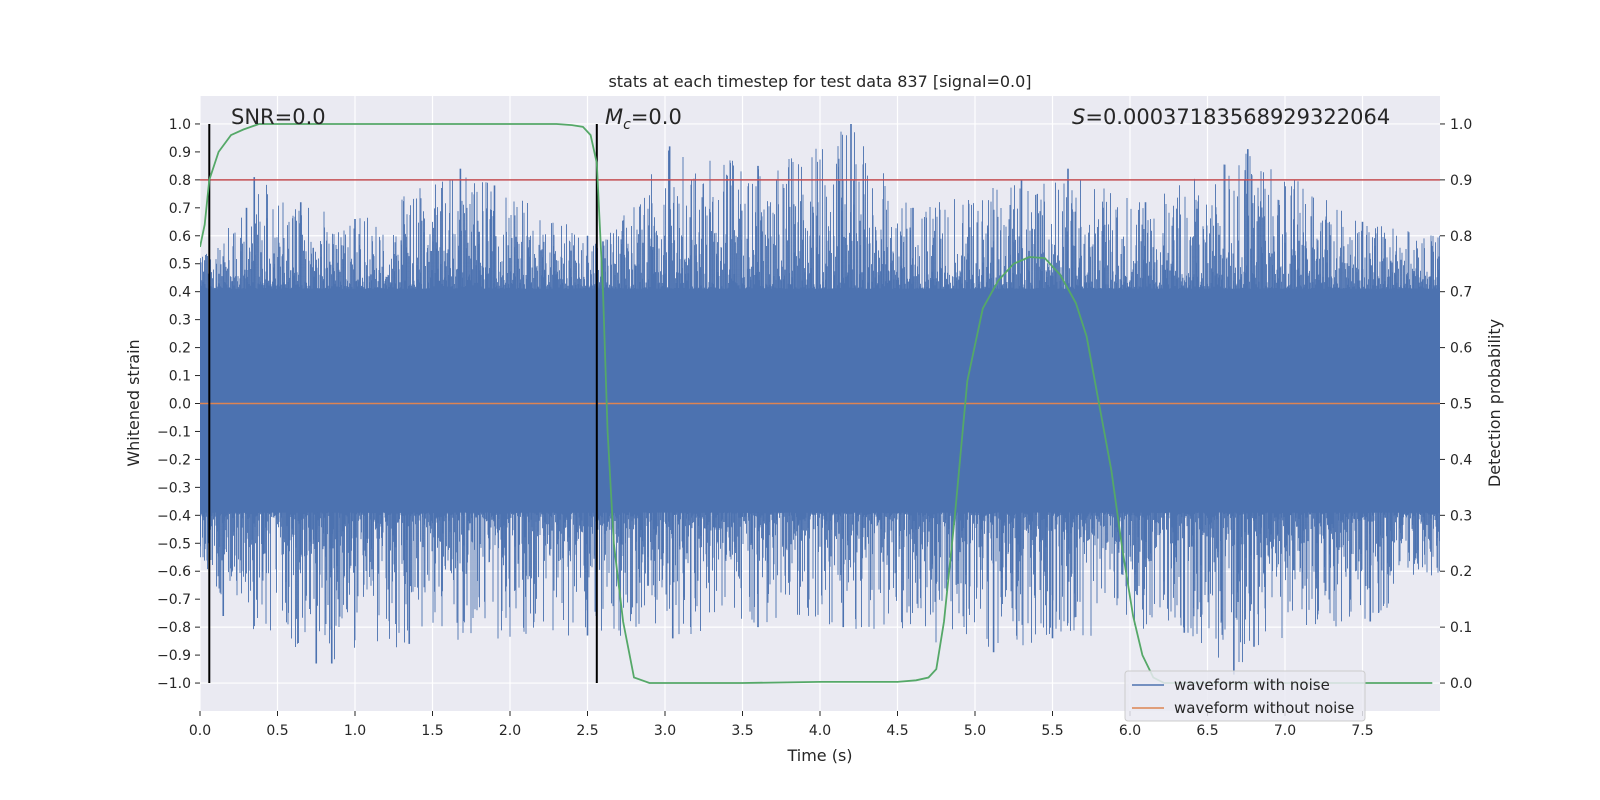 The image size is (1600, 800). I want to click on y2-tick-label: 1.0, so click(1461, 125).